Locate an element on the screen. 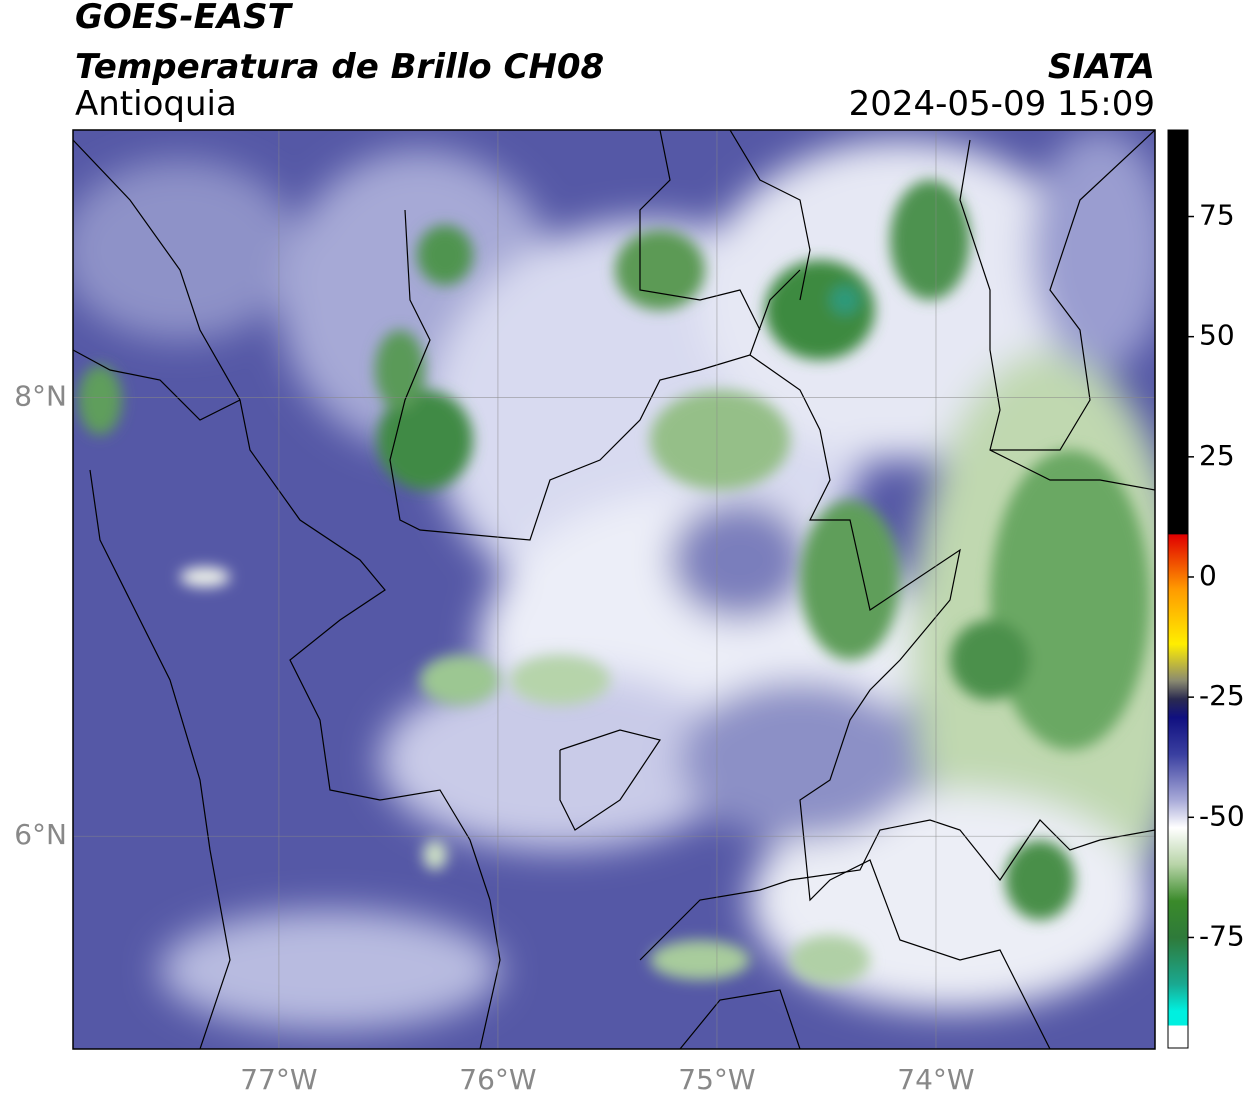 This screenshot has width=1252, height=1099. agency: SIATA is located at coordinates (1101, 67).